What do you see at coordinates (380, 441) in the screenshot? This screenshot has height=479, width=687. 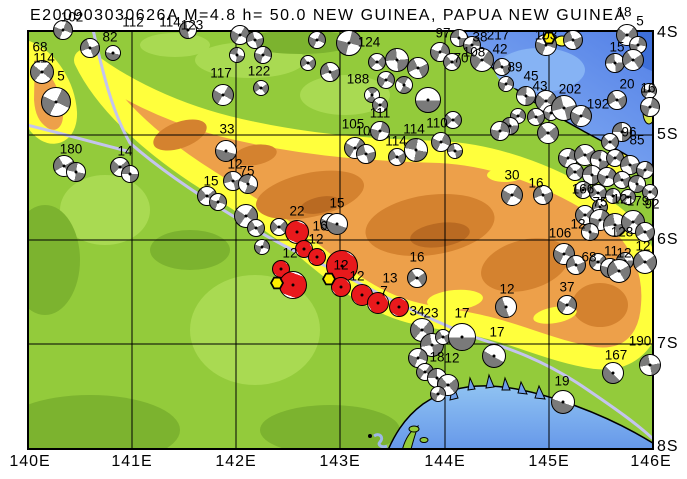 I see `small-river` at bounding box center [380, 441].